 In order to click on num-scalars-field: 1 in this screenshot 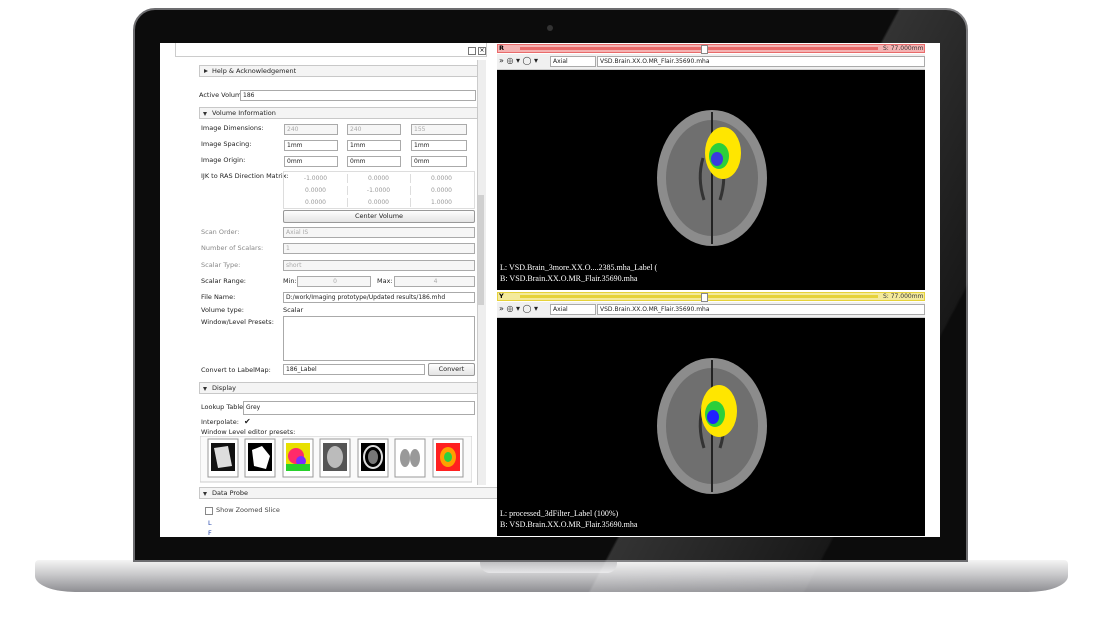, I will do `click(379, 248)`.